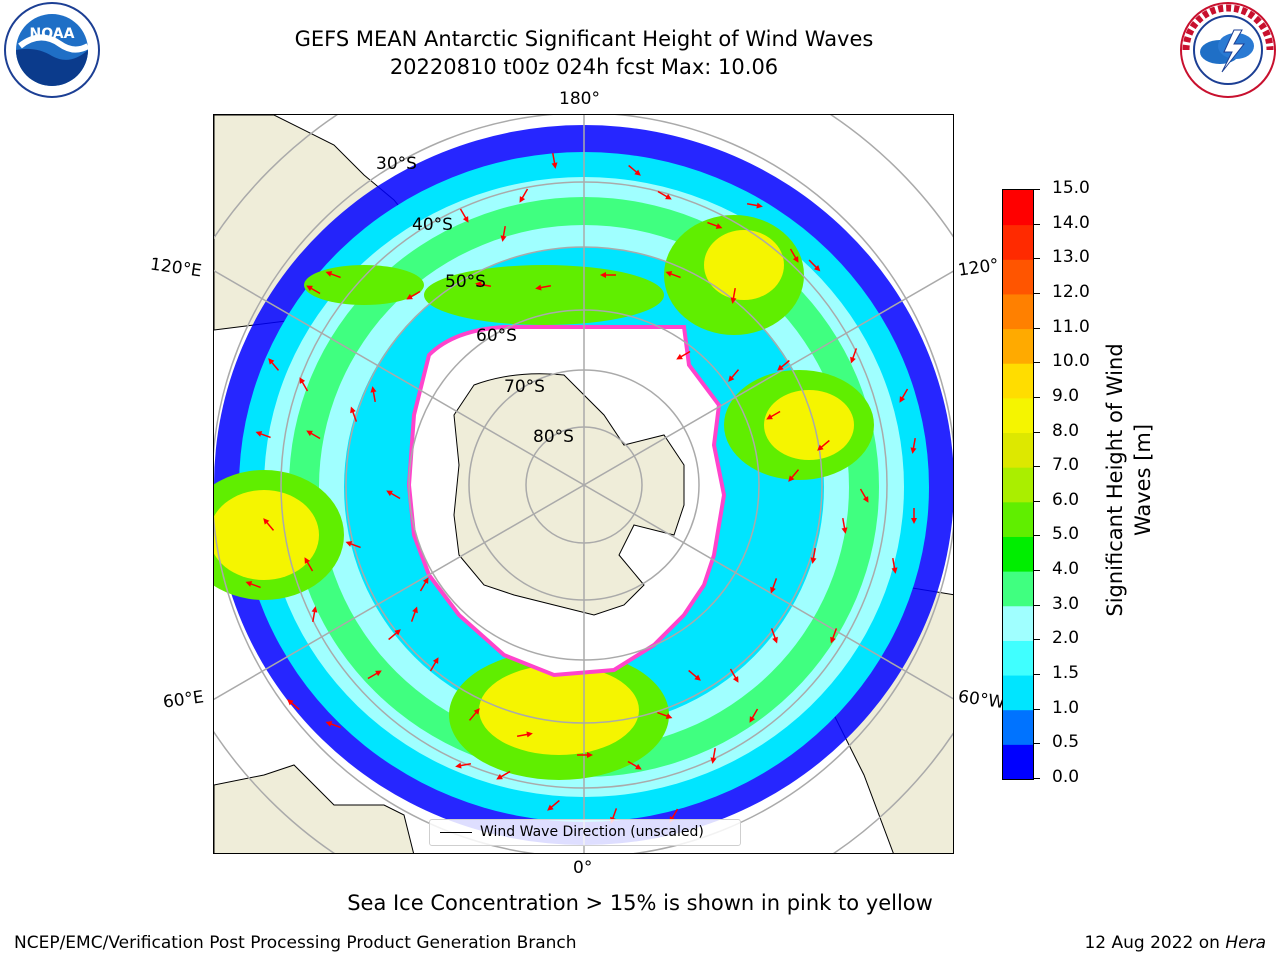 This screenshot has width=1280, height=960. I want to click on colorbar-tick-label: 1.5, so click(1066, 673).